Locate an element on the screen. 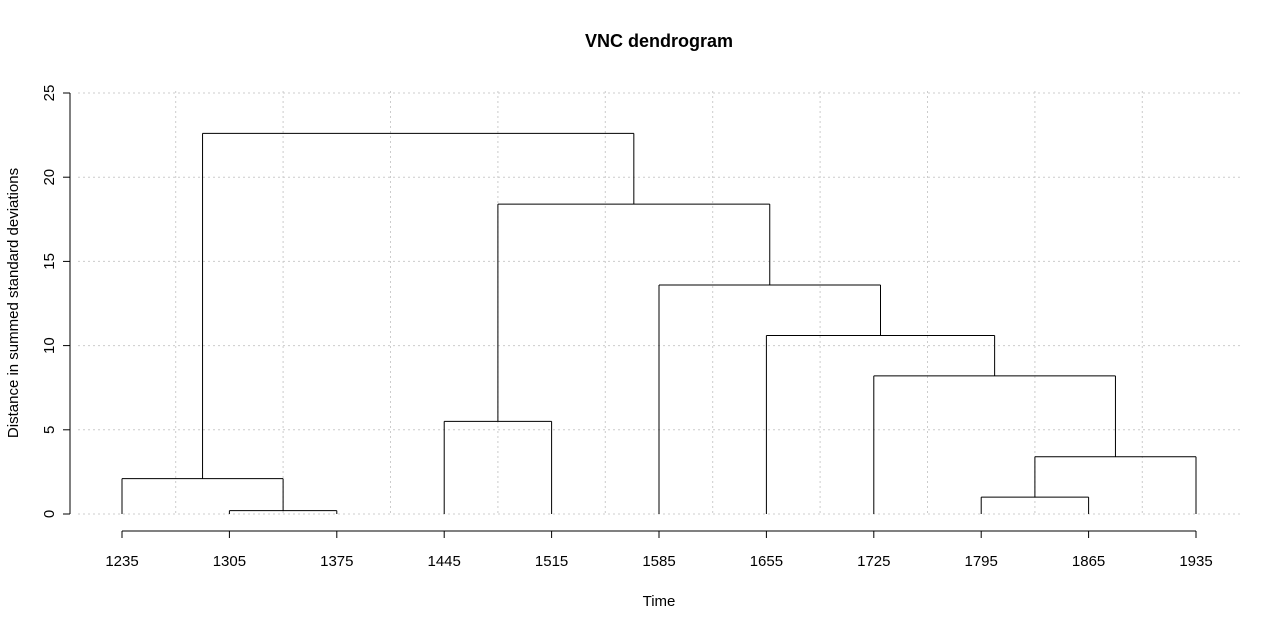 Image resolution: width=1280 pixels, height=634 pixels. y-tick-label: 5 is located at coordinates (49, 430).